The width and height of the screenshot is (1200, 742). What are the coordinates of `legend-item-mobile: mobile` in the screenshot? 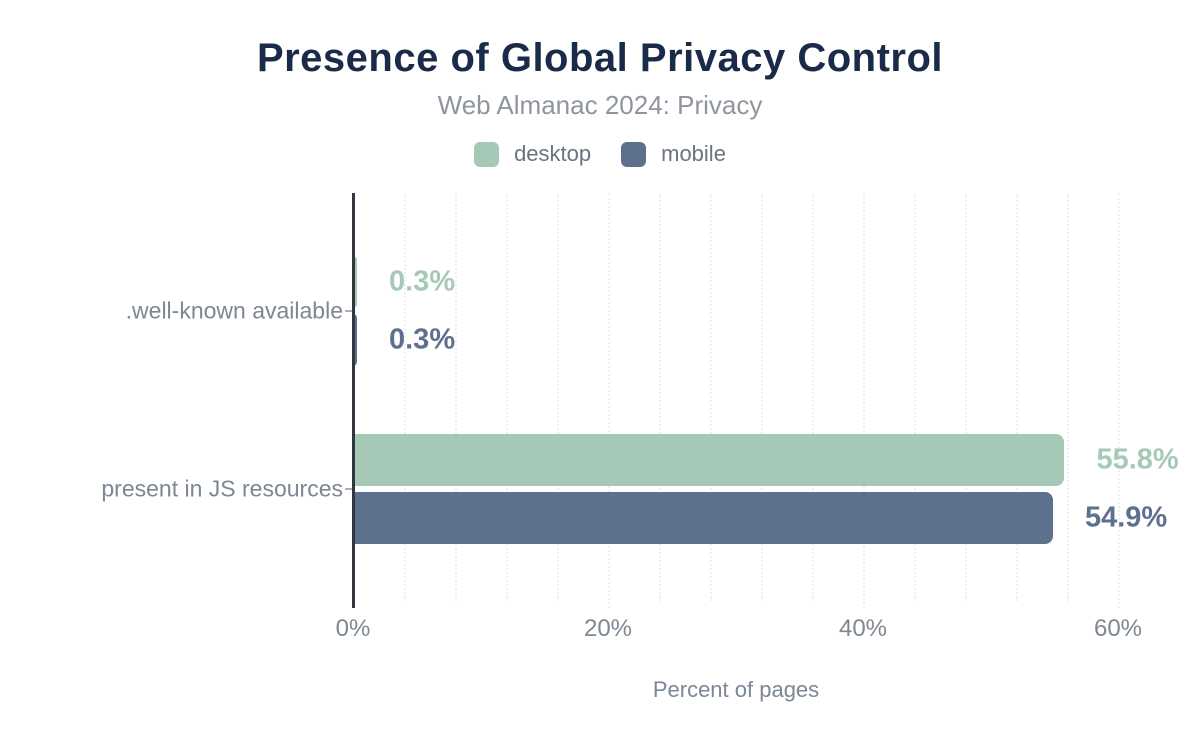 It's located at (673, 154).